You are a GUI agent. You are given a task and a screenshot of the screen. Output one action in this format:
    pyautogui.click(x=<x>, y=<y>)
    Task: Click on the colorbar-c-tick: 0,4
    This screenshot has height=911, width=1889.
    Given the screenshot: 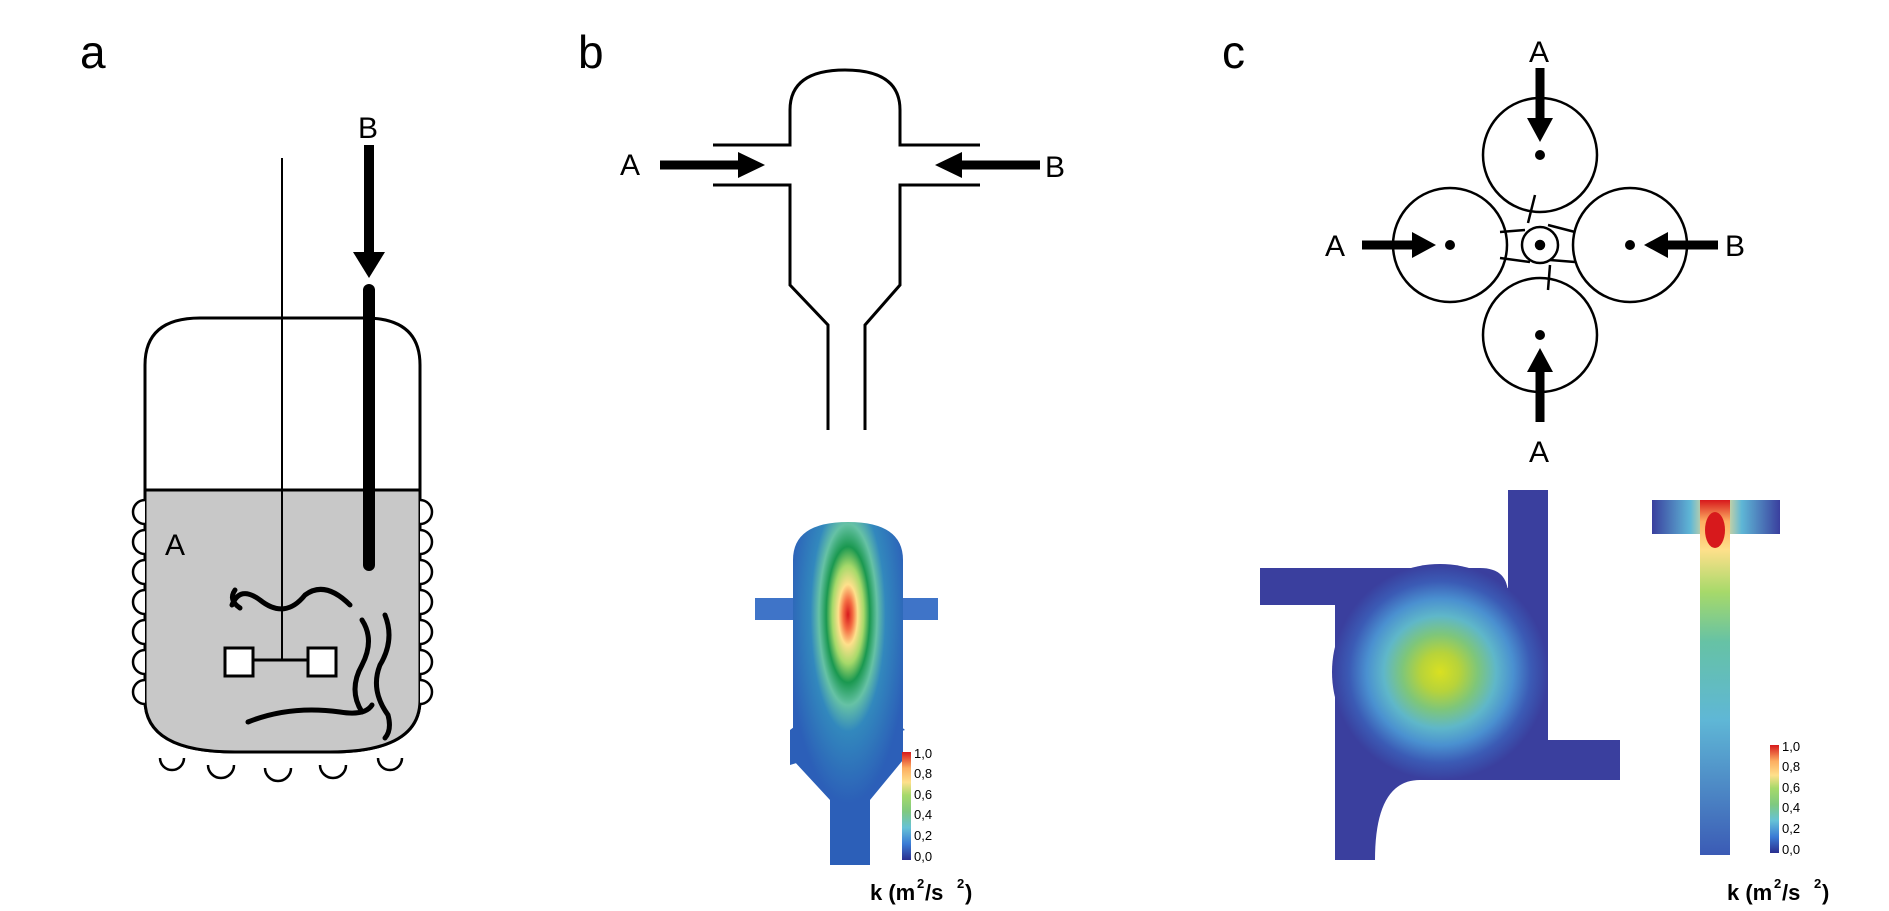 What is the action you would take?
    pyautogui.click(x=1791, y=807)
    